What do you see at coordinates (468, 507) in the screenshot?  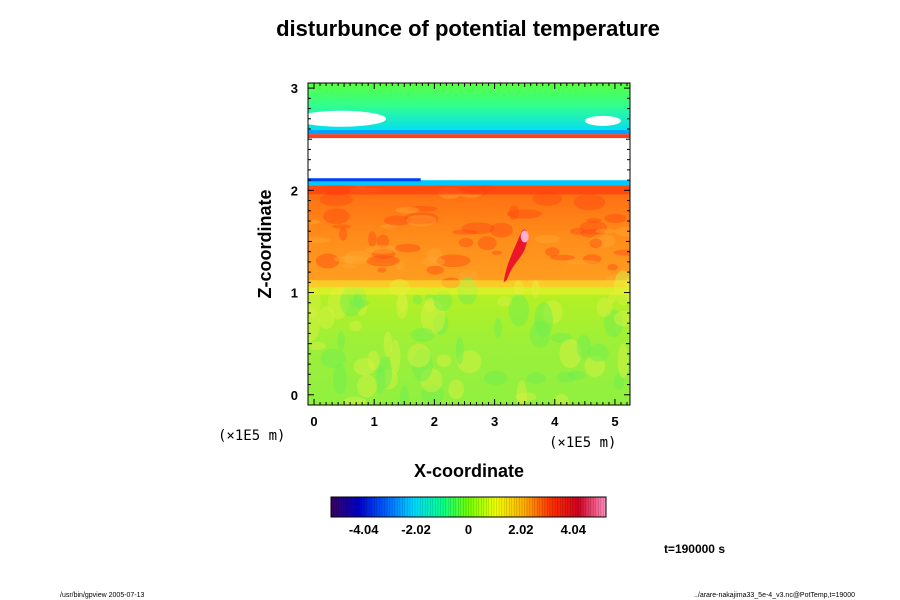 I see `colorbar` at bounding box center [468, 507].